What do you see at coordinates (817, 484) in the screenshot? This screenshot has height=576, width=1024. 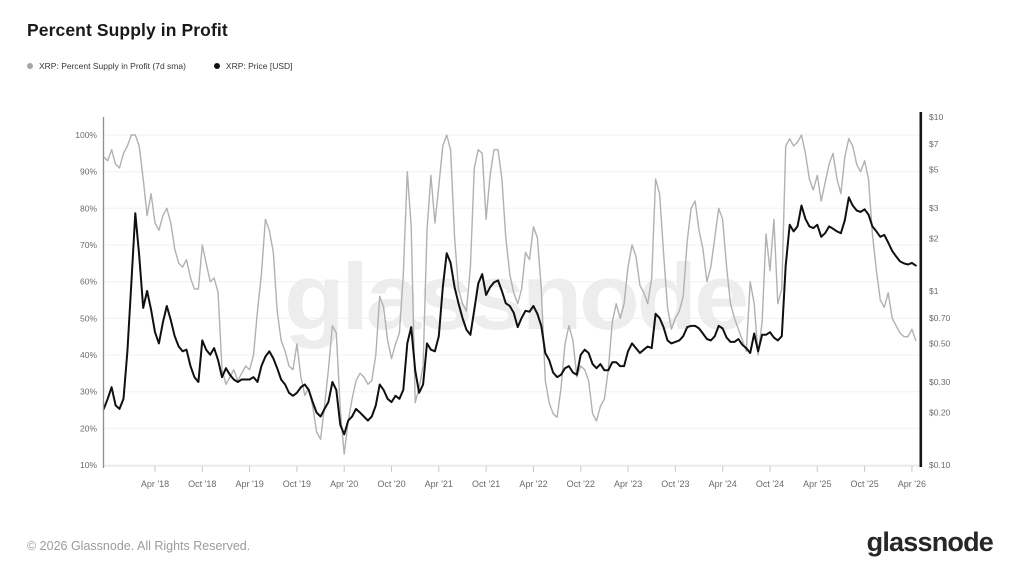 I see `x-axis-label: Apr '25` at bounding box center [817, 484].